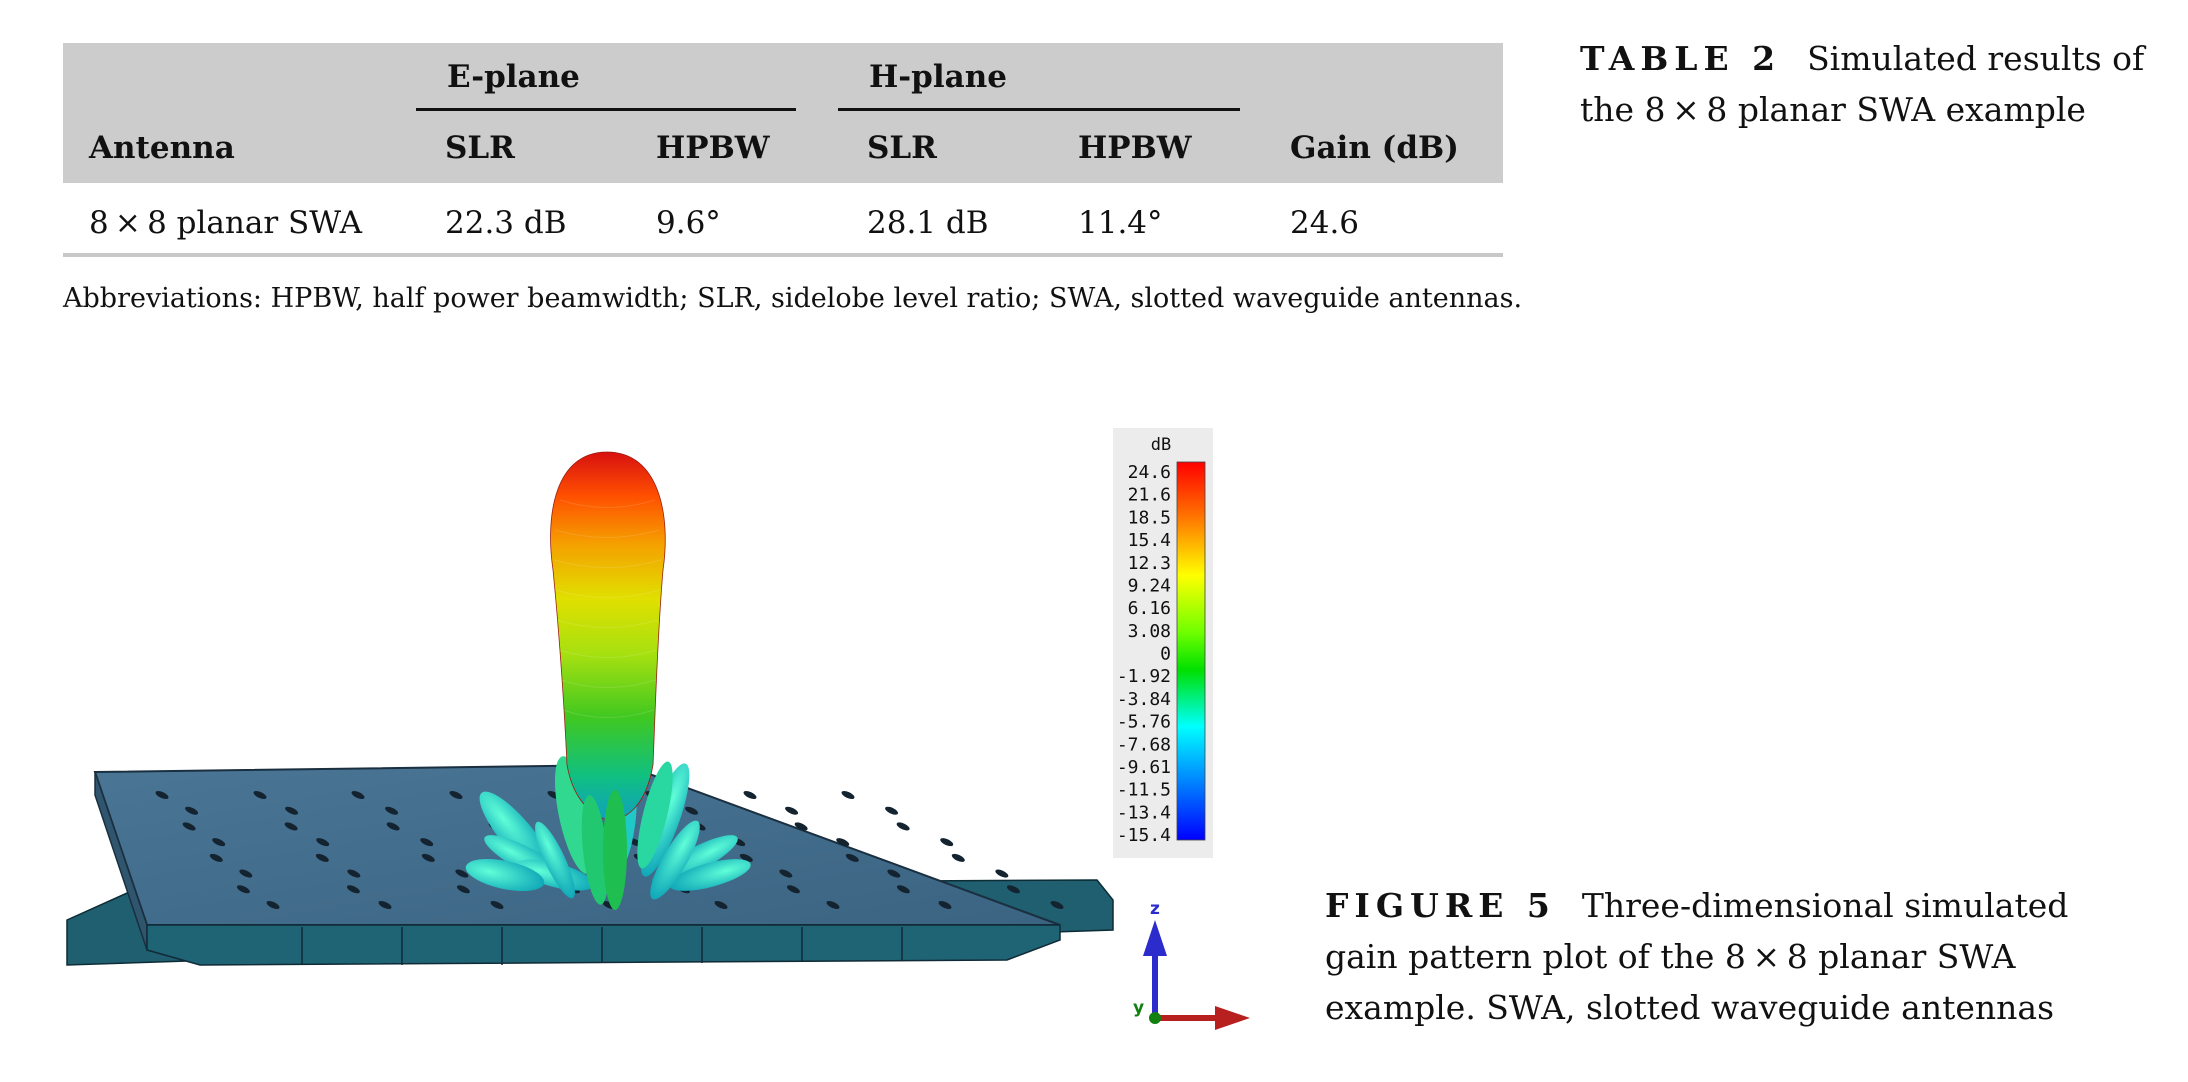  What do you see at coordinates (1144, 676) in the screenshot?
I see `colorbar-tick-label: -1.92` at bounding box center [1144, 676].